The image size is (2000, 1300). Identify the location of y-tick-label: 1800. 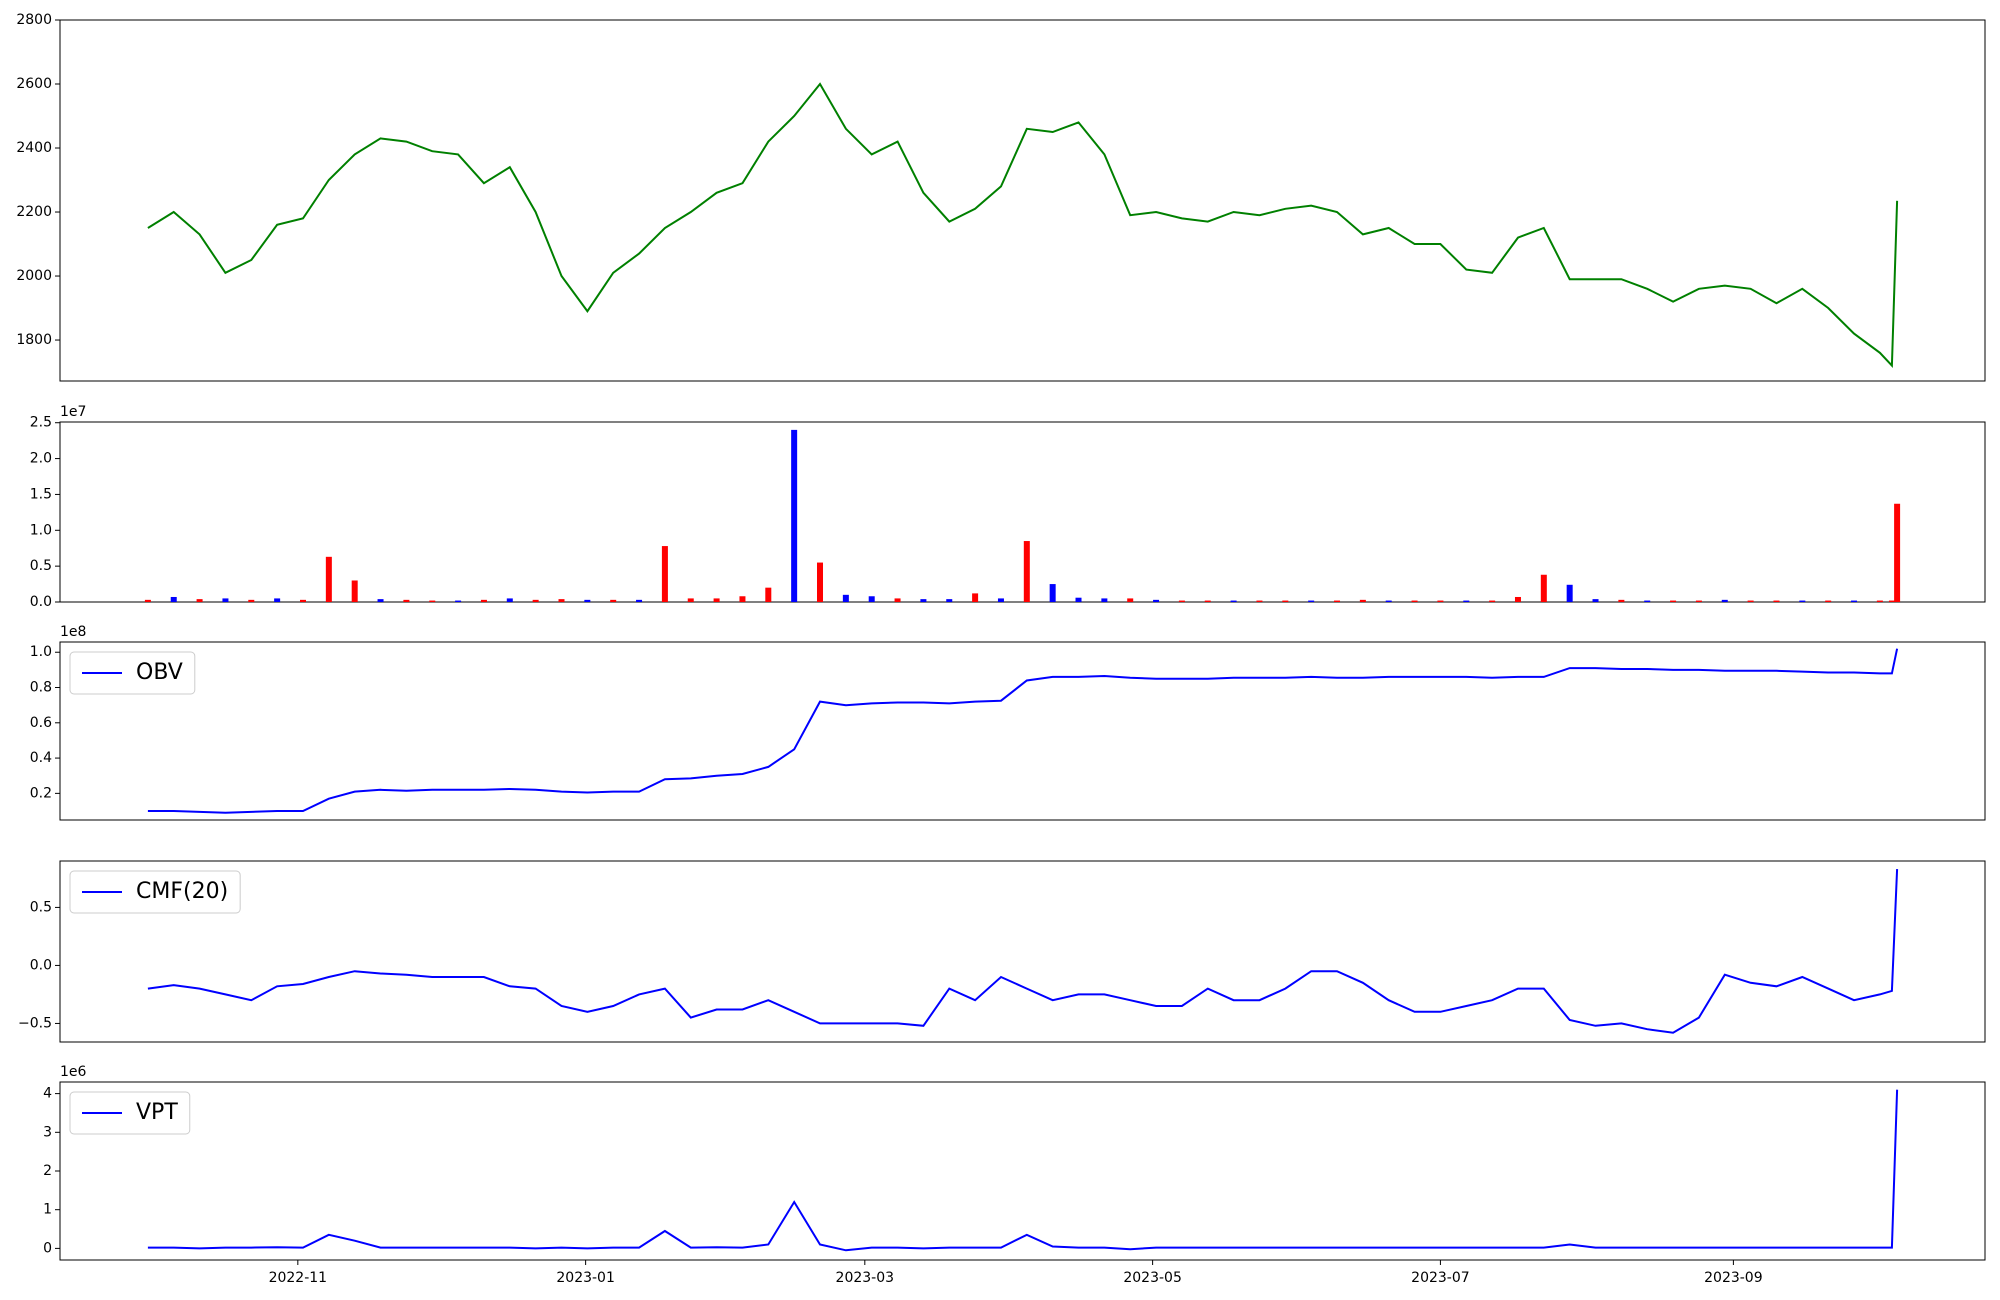
(34, 340).